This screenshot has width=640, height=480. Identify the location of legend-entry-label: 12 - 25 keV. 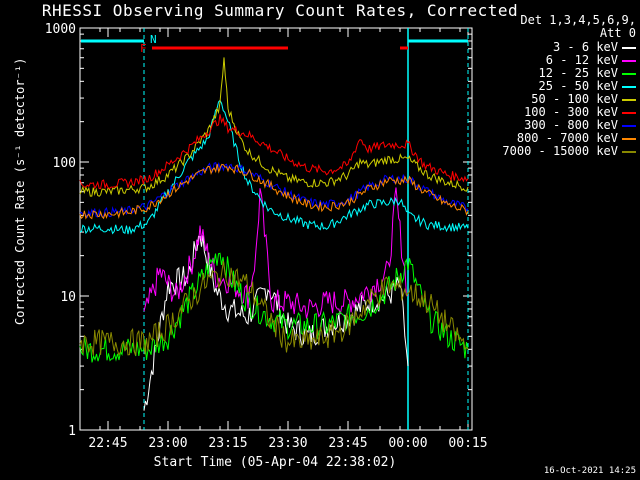
(578, 73).